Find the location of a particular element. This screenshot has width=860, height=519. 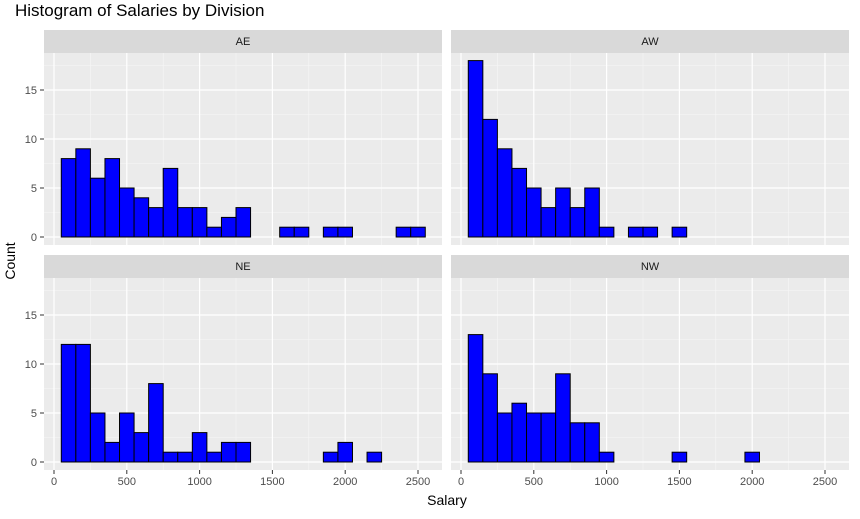

facet-label: NW is located at coordinates (650, 267).